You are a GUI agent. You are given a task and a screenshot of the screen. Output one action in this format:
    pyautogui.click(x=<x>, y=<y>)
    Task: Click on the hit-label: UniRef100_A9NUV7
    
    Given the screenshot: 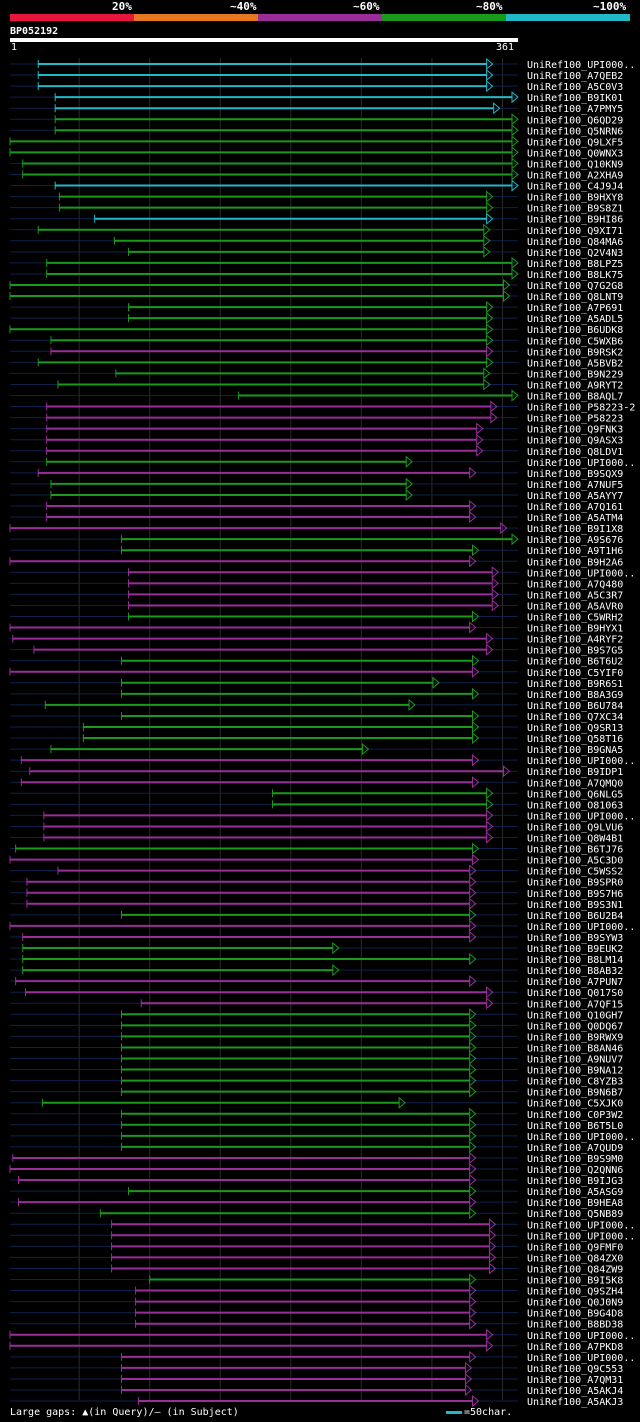 What is the action you would take?
    pyautogui.click(x=575, y=1060)
    